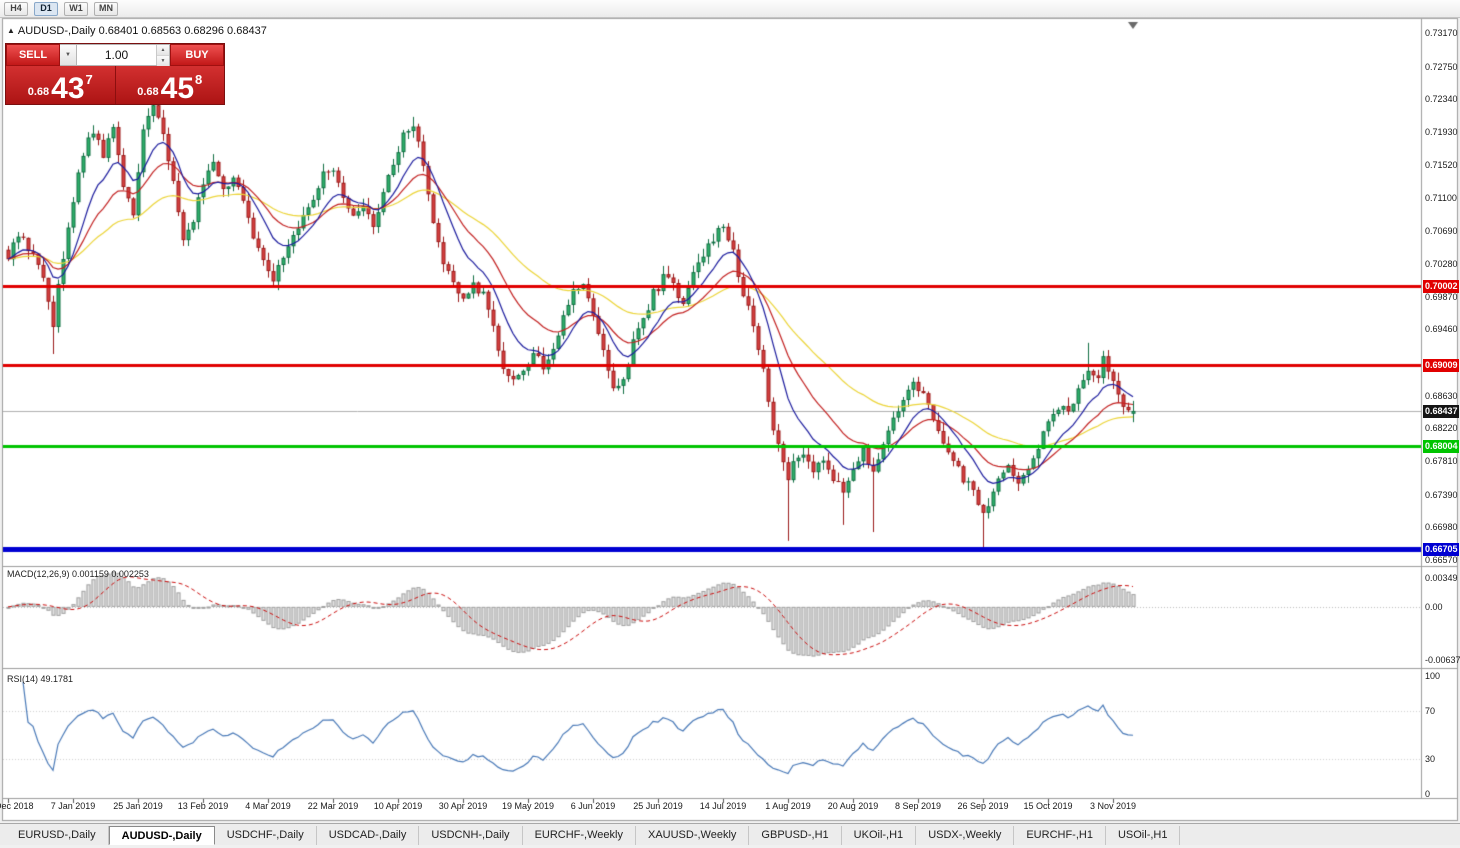 Image resolution: width=1460 pixels, height=848 pixels. Describe the element at coordinates (1433, 676) in the screenshot. I see `rsi-scale-tick: 100` at that location.